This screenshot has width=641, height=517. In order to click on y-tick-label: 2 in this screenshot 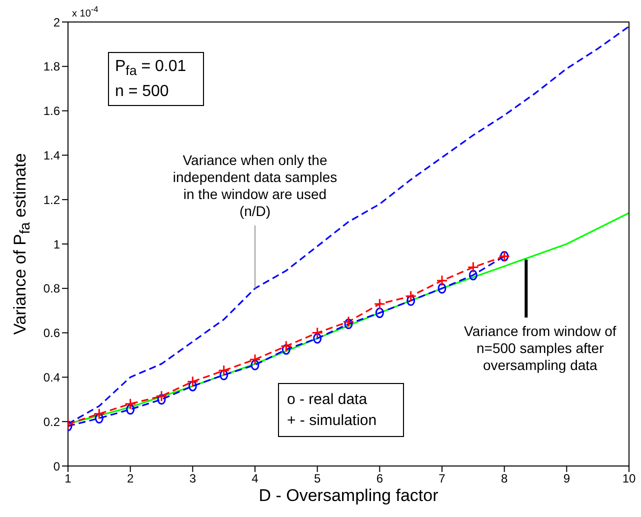, I will do `click(56, 22)`.